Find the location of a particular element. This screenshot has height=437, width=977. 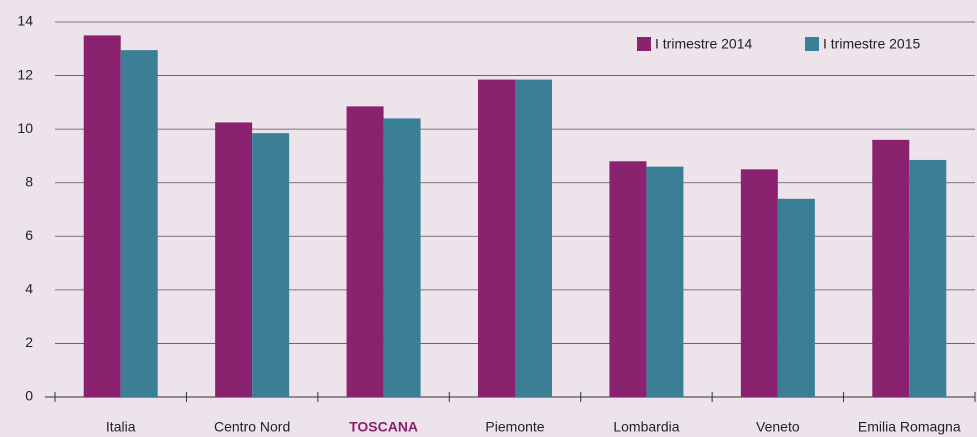

x-tick-label: Centro Nord is located at coordinates (252, 427).